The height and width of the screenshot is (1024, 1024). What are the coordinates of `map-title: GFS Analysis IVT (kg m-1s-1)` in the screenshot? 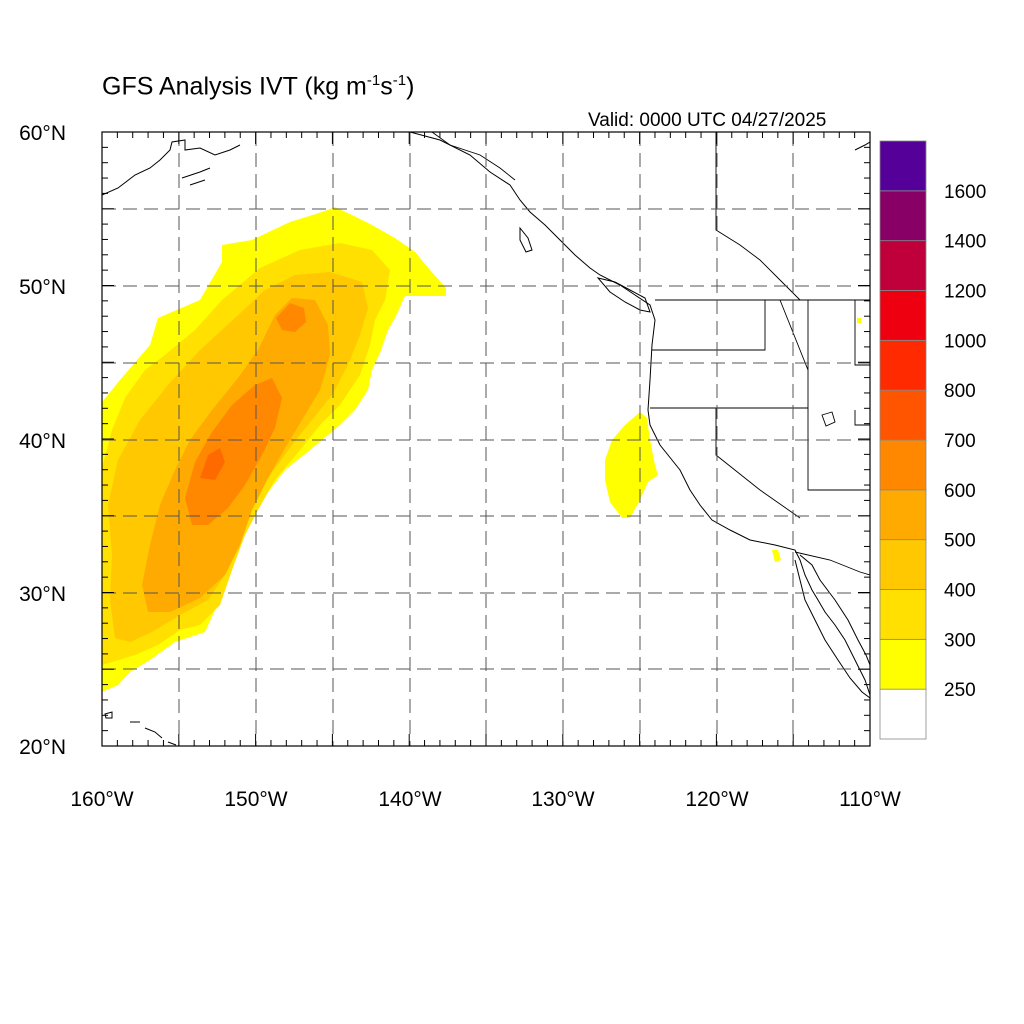 It's located at (258, 86).